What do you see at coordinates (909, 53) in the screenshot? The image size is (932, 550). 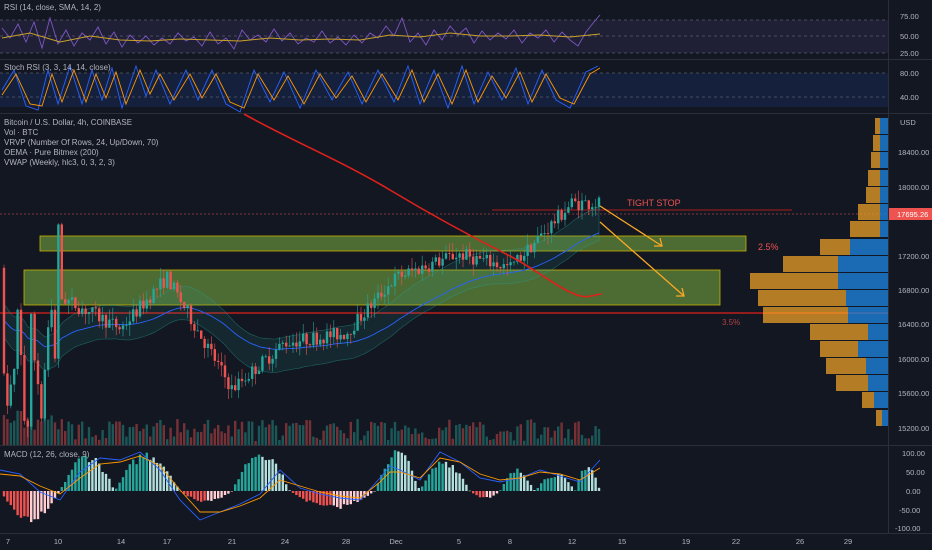 I see `rsi-tick: 25.00` at bounding box center [909, 53].